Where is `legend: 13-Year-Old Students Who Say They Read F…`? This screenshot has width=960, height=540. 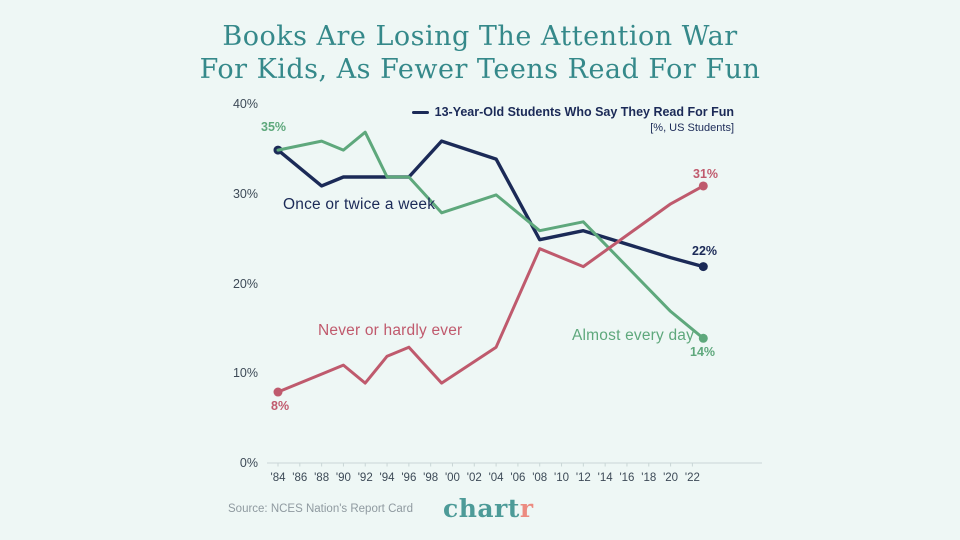 legend: 13-Year-Old Students Who Say They Read F… is located at coordinates (572, 112).